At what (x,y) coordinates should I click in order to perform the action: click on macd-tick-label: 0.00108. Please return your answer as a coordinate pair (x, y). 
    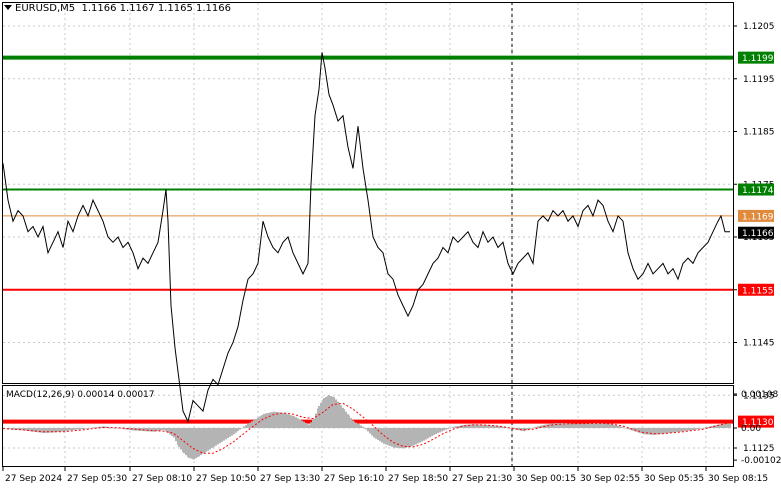
    Looking at the image, I should click on (759, 395).